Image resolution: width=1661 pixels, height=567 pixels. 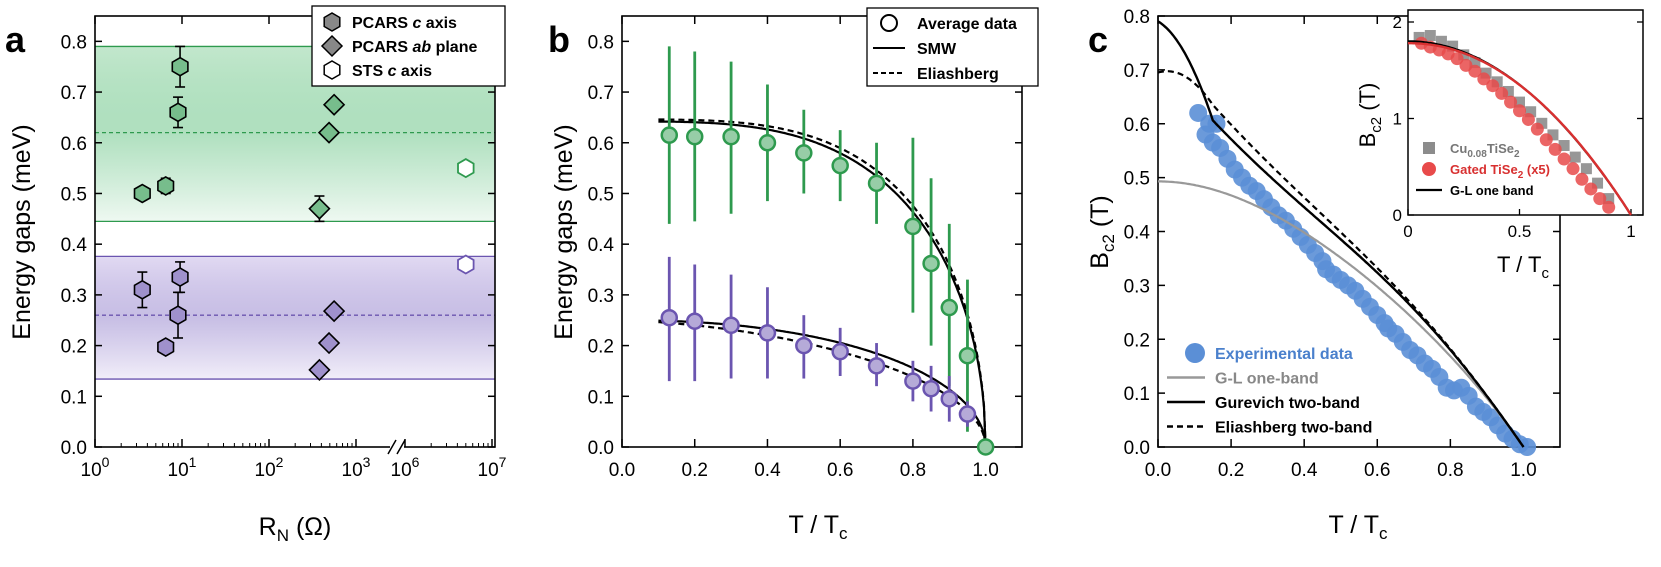 What do you see at coordinates (1397, 119) in the screenshot?
I see `inset-y-tick-label: 1` at bounding box center [1397, 119].